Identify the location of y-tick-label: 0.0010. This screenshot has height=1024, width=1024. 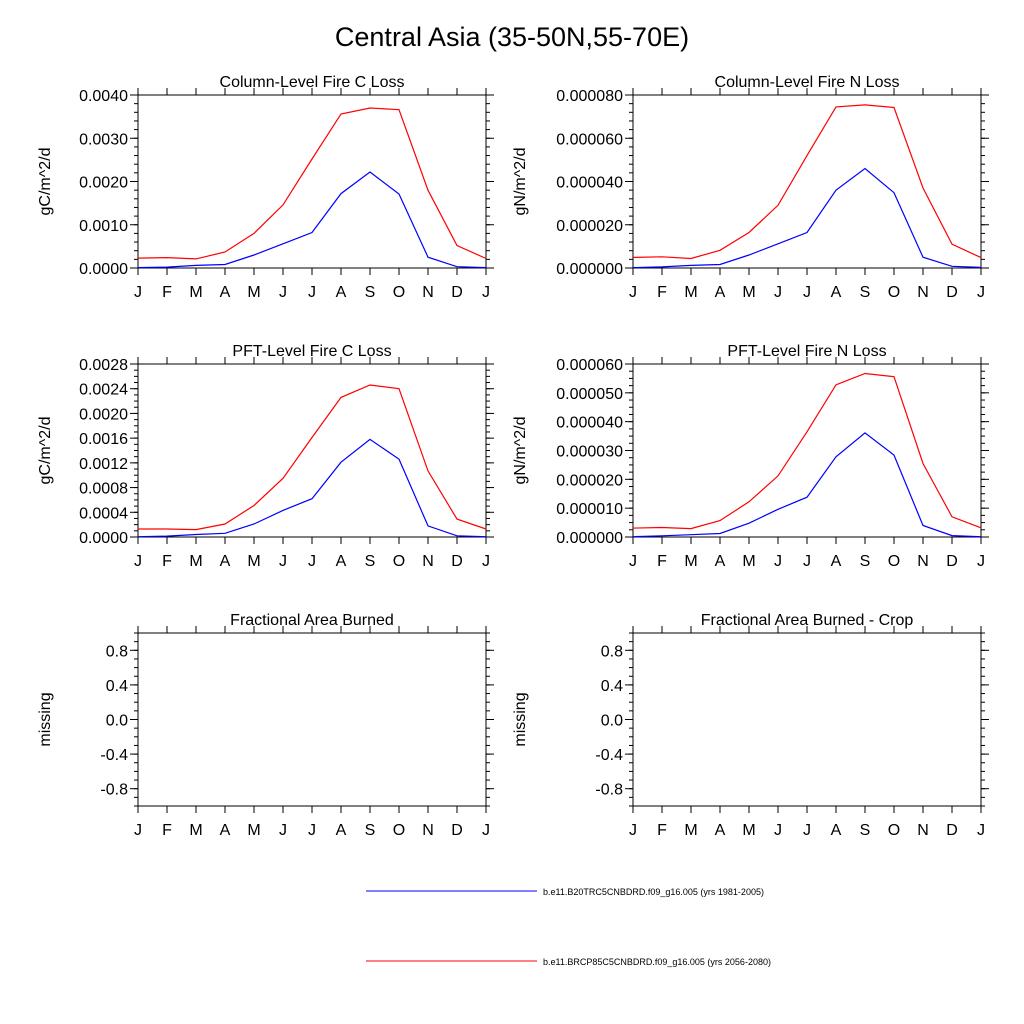
(103, 226).